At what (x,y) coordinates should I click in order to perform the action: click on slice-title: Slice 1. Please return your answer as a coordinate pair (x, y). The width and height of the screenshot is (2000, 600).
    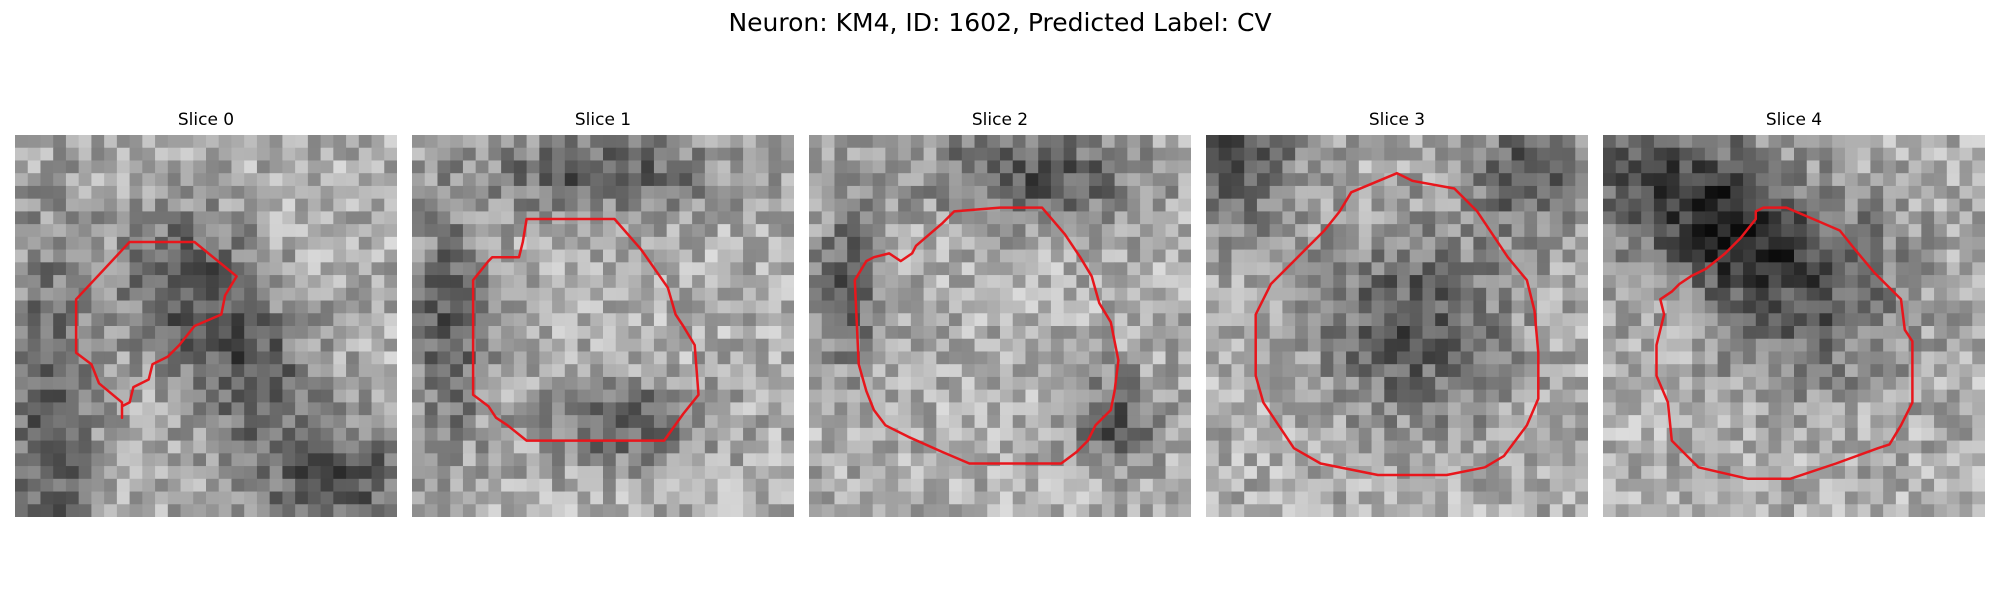
    Looking at the image, I should click on (603, 120).